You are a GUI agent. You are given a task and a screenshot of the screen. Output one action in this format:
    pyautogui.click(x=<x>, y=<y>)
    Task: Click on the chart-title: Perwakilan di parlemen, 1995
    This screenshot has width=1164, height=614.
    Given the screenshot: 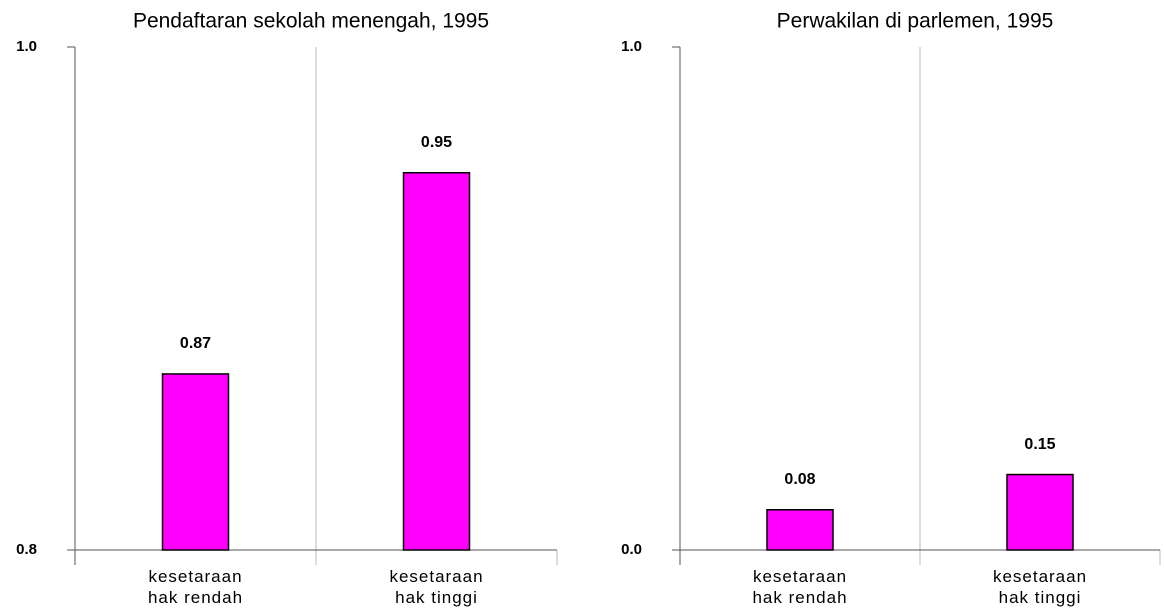 What is the action you would take?
    pyautogui.click(x=915, y=21)
    